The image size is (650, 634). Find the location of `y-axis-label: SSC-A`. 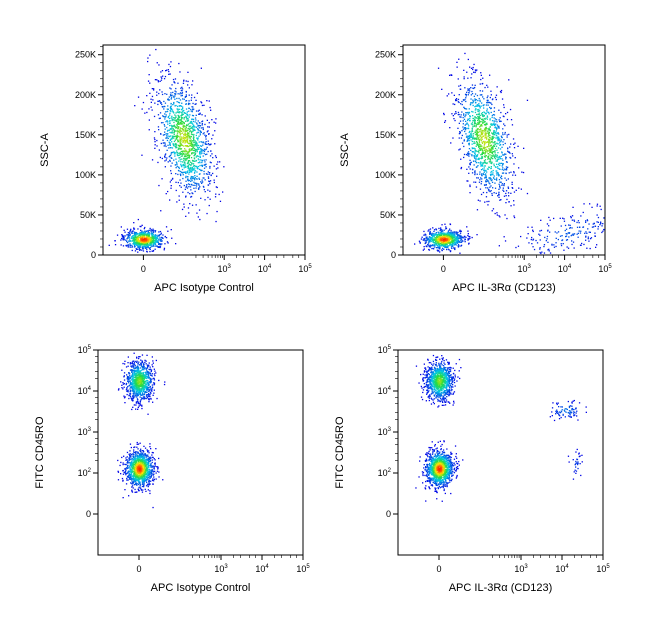

y-axis-label: SSC-A is located at coordinates (45, 150).